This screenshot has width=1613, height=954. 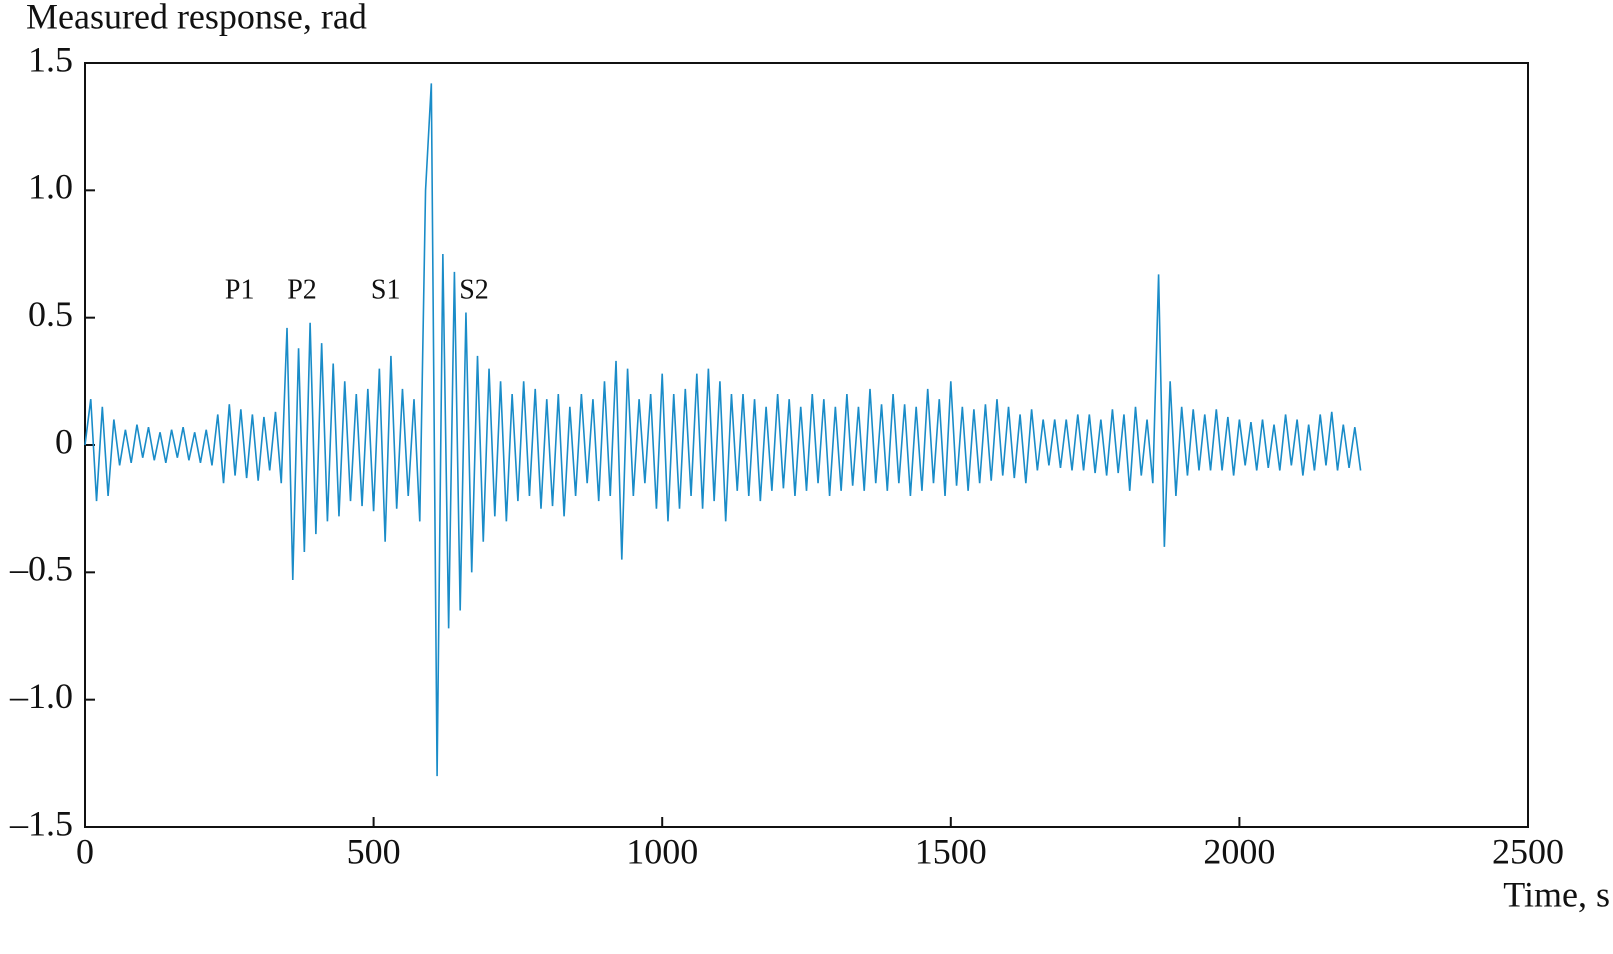 What do you see at coordinates (386, 290) in the screenshot?
I see `annotation: S1` at bounding box center [386, 290].